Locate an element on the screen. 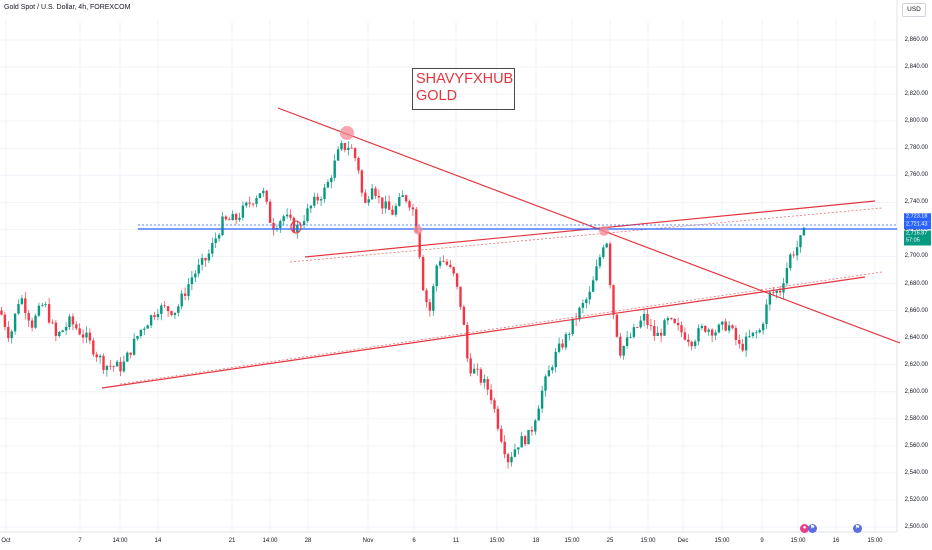  channel-upper-trendline-dashed is located at coordinates (586, 235).